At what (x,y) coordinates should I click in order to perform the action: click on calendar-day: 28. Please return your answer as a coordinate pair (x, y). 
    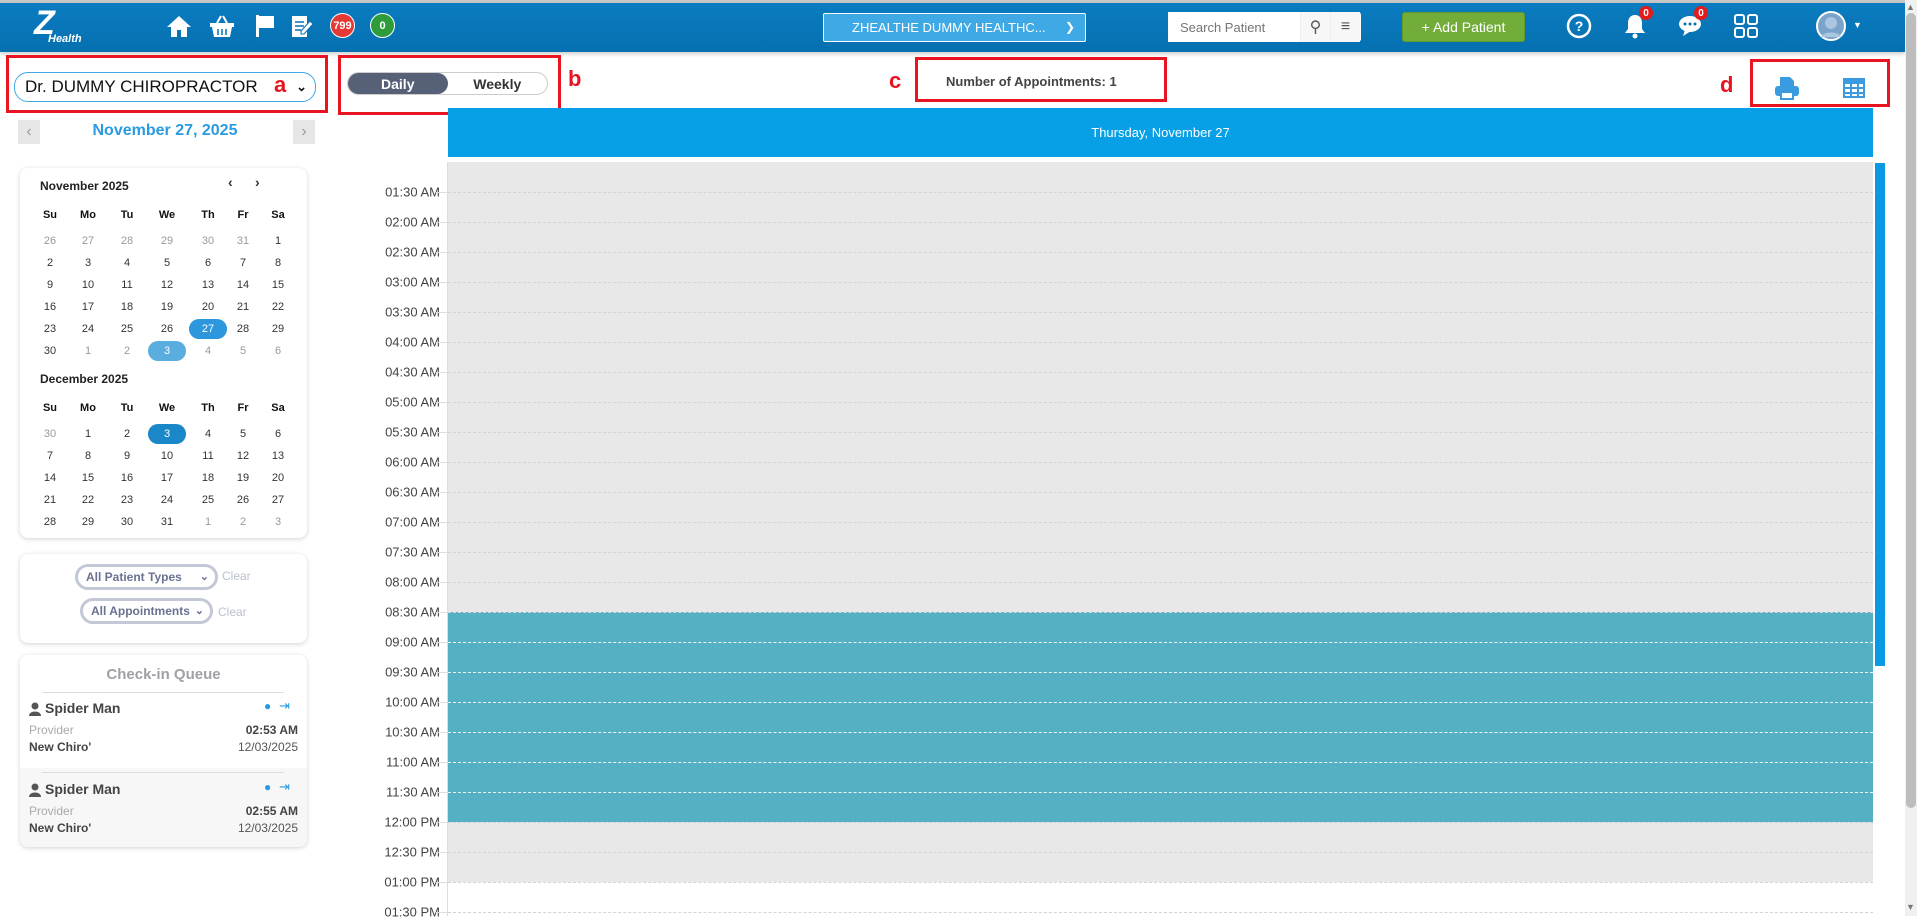
    Looking at the image, I should click on (127, 241).